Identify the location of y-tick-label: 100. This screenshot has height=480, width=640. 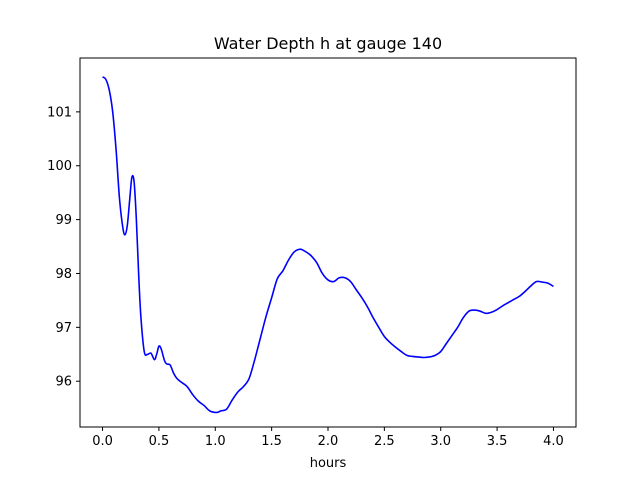
(59, 166).